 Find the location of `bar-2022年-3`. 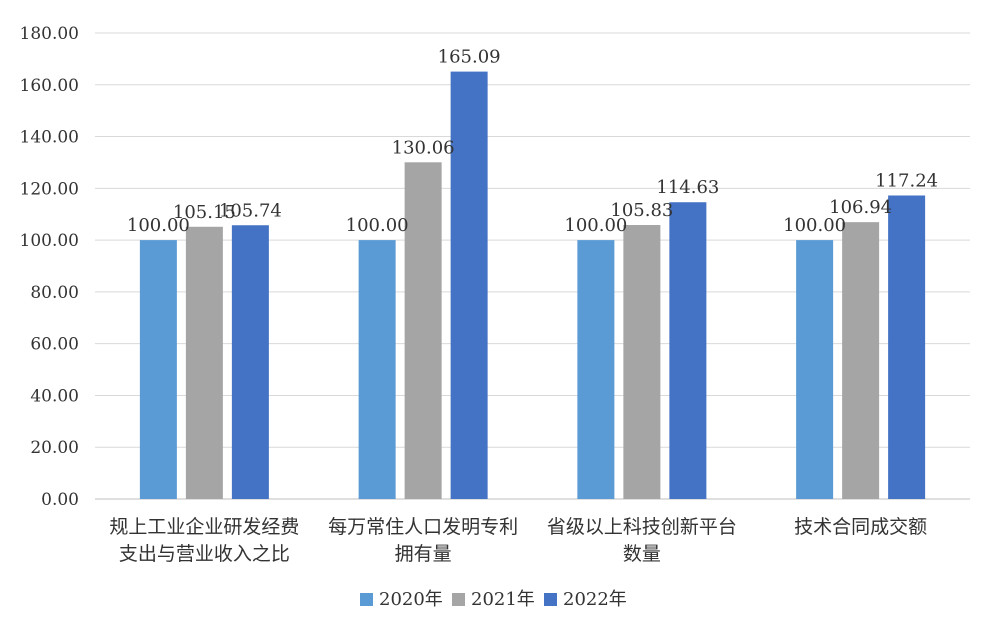

bar-2022年-3 is located at coordinates (907, 347).